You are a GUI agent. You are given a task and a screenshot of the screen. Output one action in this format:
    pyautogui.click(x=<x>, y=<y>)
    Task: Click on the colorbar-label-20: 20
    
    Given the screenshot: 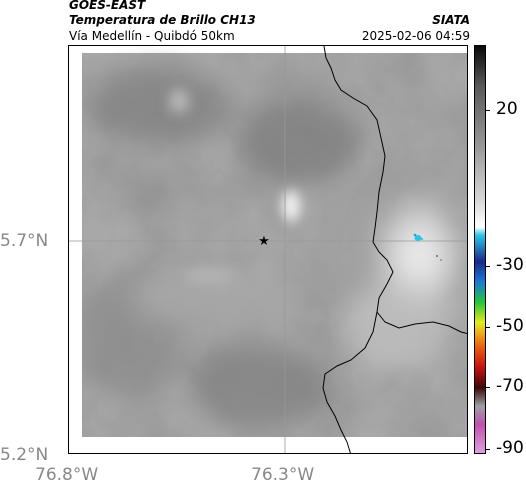 What is the action you would take?
    pyautogui.click(x=507, y=109)
    